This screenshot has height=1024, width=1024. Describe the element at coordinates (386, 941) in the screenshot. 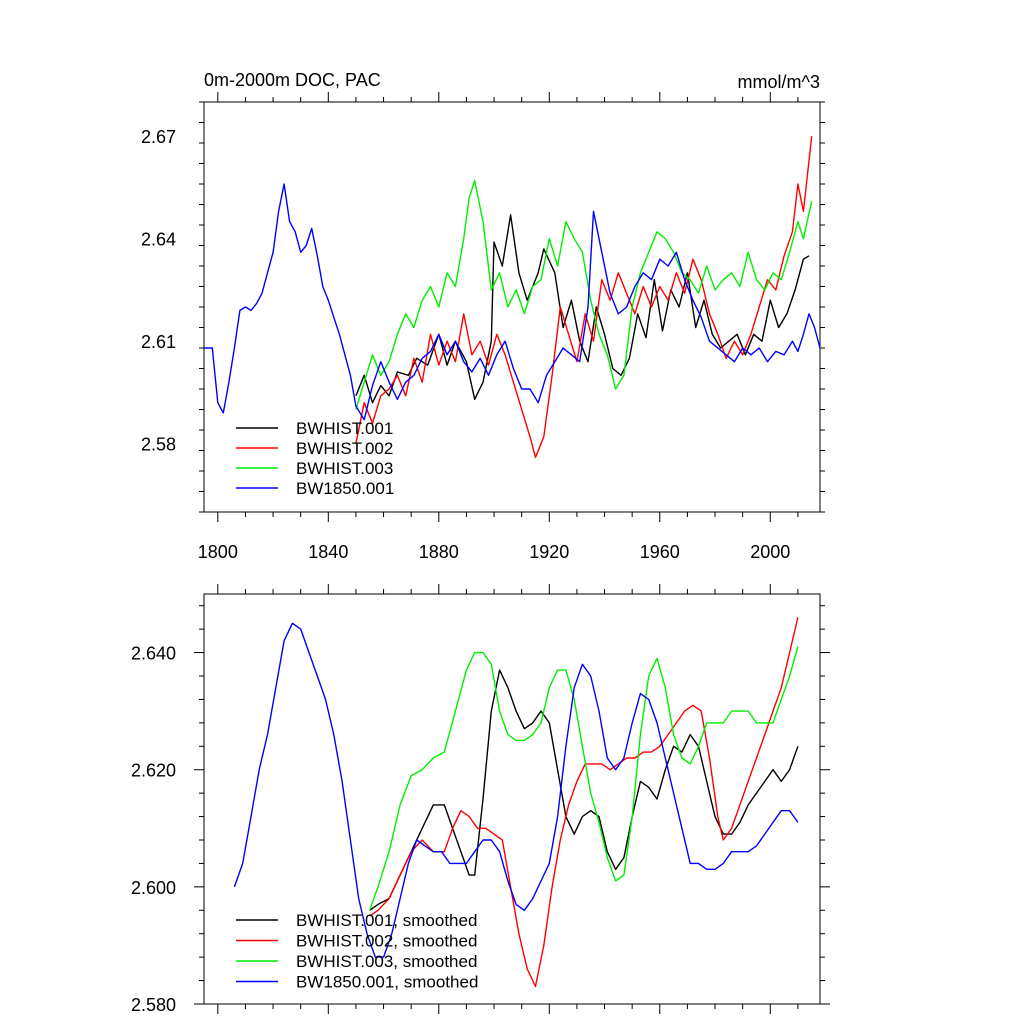

I see `legend-label: BWHIST.002, smoothed` at that location.